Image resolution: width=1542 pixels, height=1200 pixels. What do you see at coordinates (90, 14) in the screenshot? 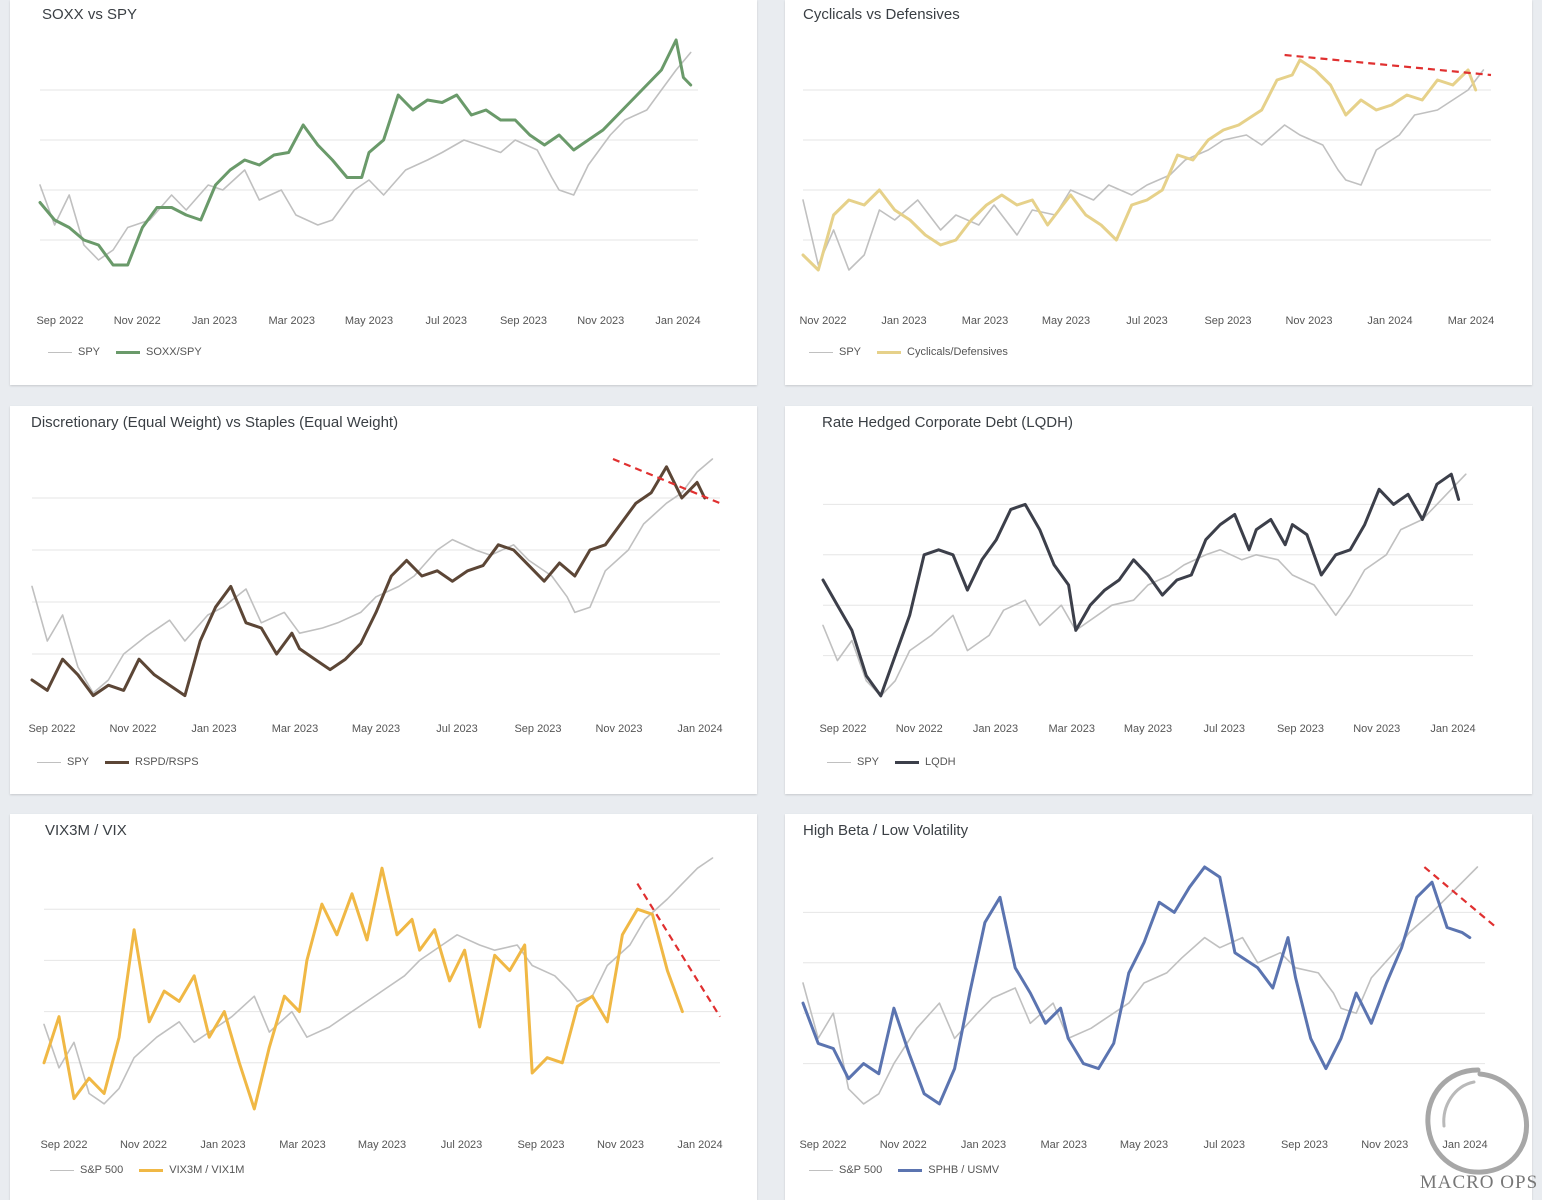
I see `chart-title: SOXX vs SPY` at bounding box center [90, 14].